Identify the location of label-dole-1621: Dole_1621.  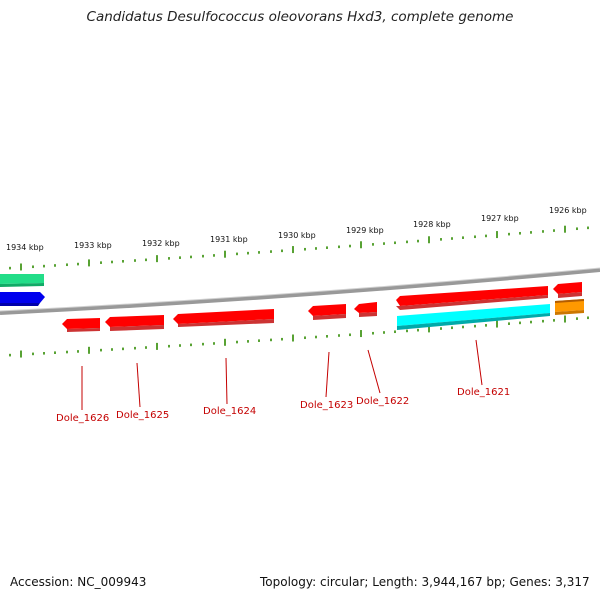
(483, 392).